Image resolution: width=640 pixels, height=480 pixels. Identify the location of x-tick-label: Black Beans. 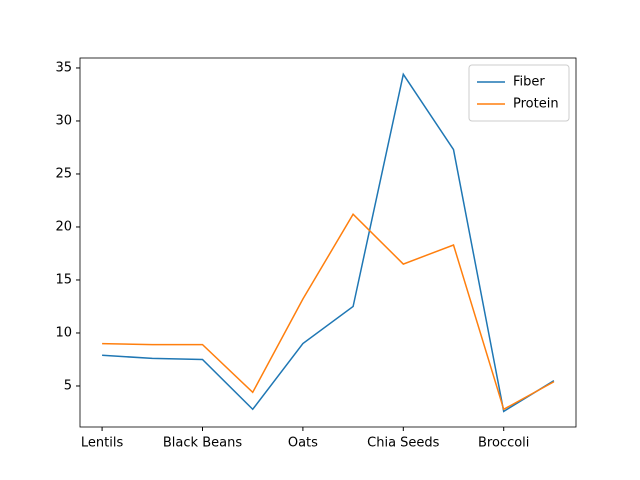
(202, 443).